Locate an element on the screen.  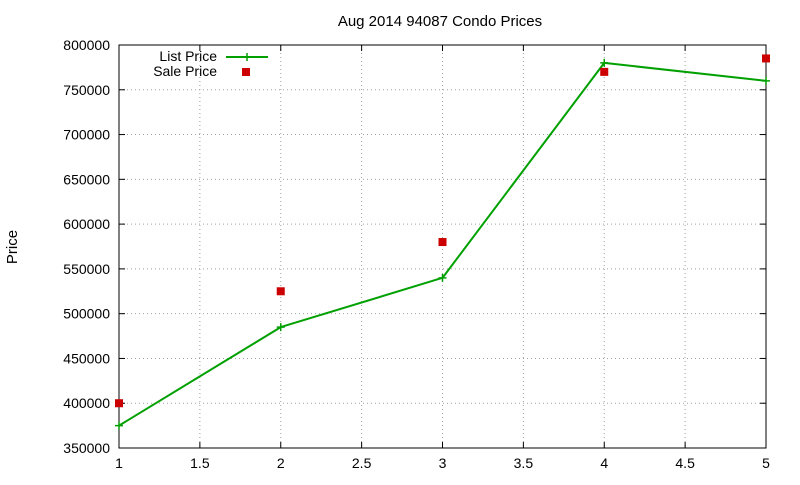
y-tick-label: 350000 is located at coordinates (86, 448).